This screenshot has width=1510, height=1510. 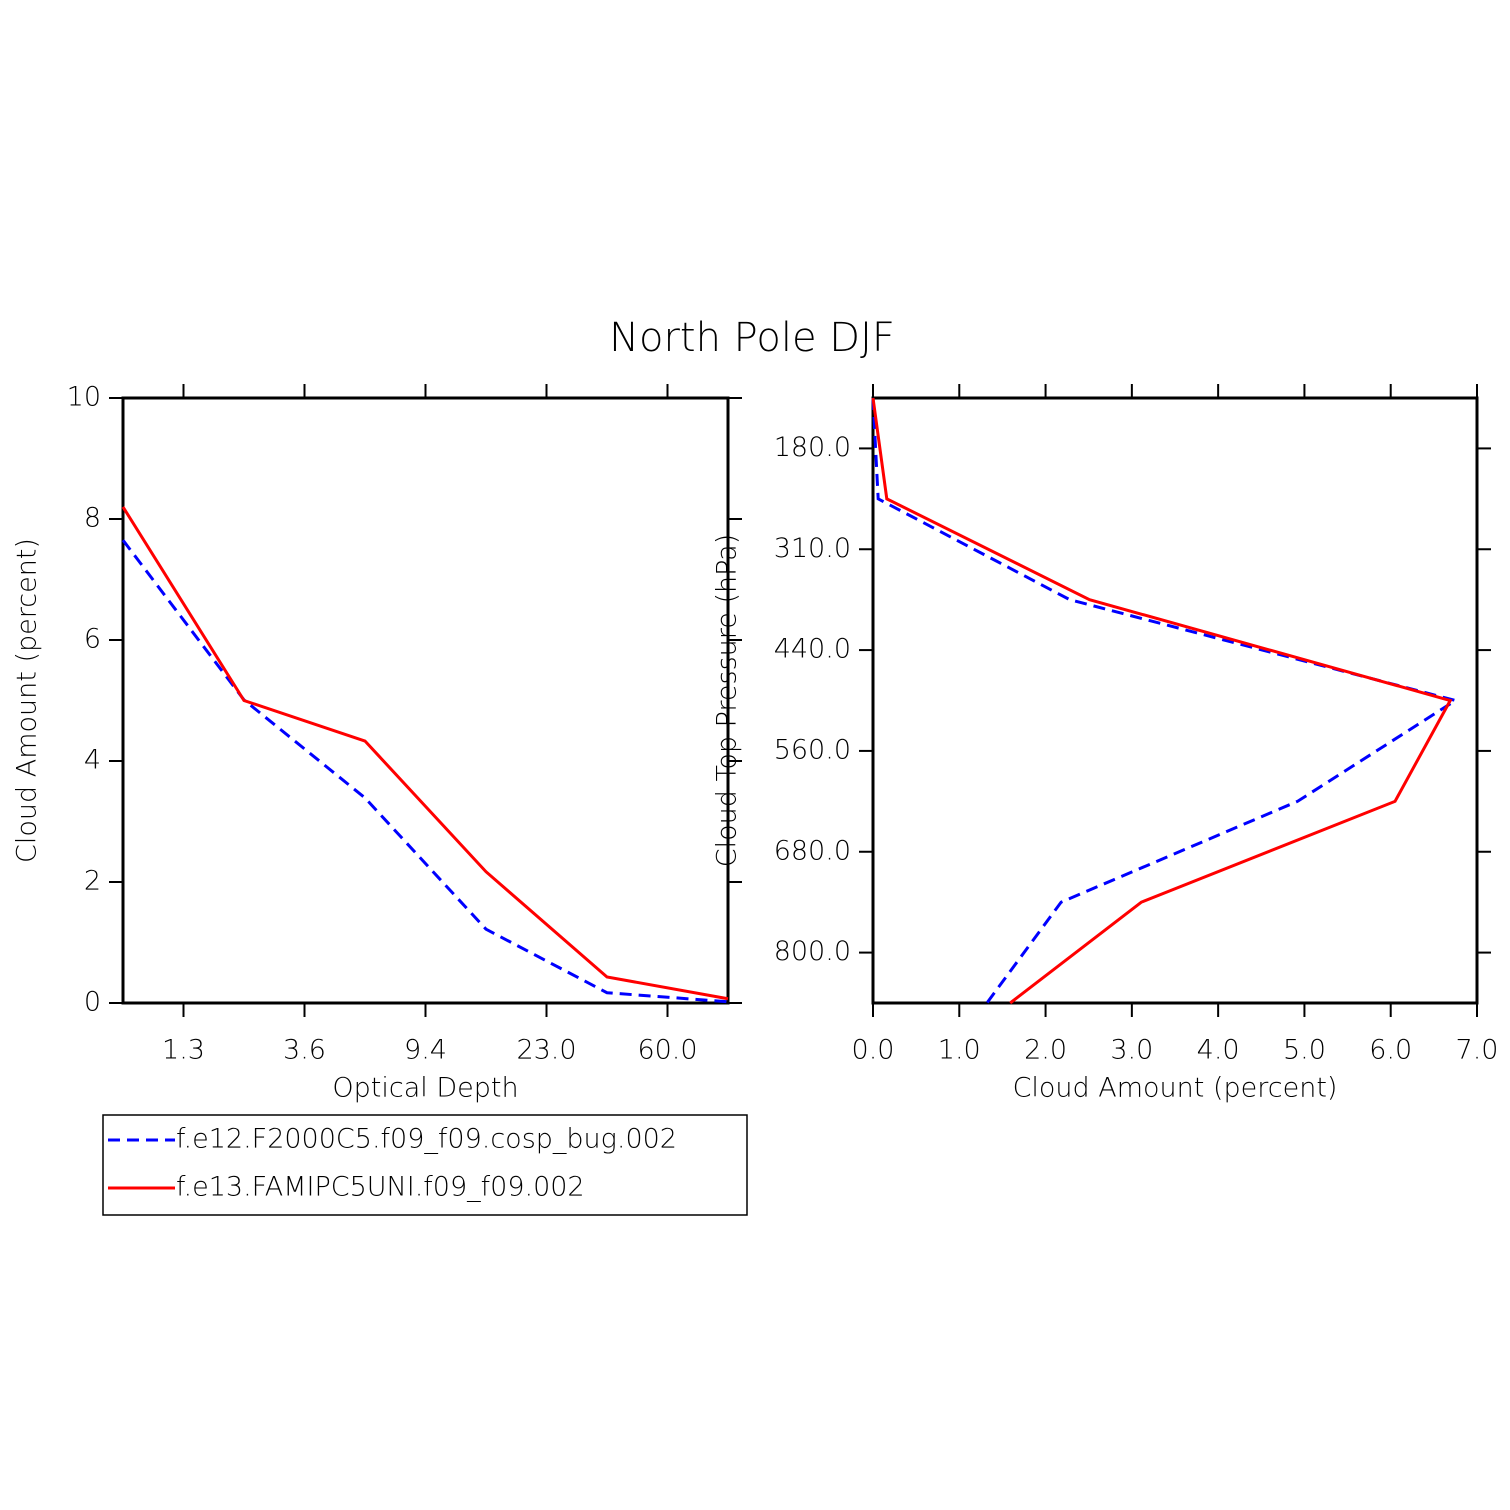 I want to click on y-tick-label: 10, so click(x=84, y=397).